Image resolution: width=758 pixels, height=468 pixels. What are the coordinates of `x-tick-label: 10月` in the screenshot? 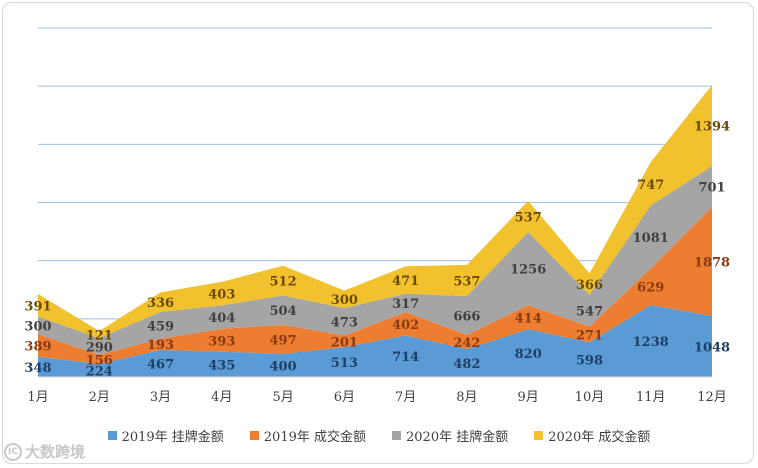 It's located at (590, 397).